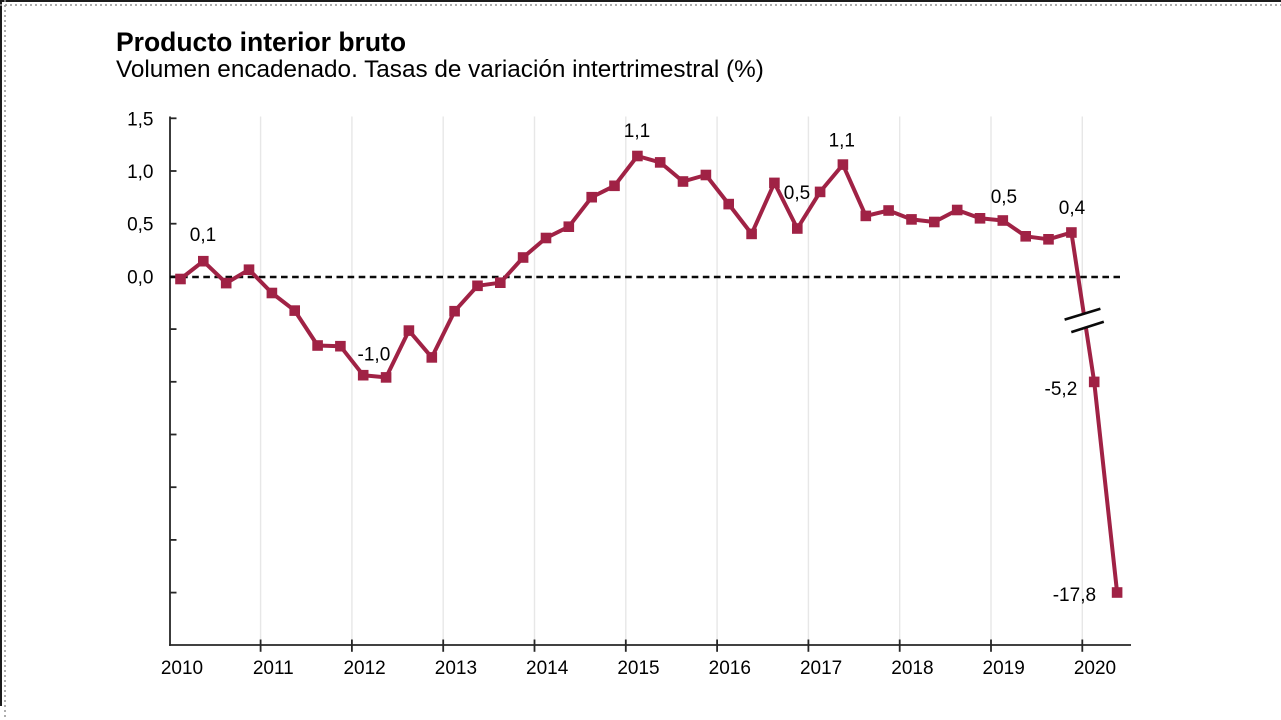  What do you see at coordinates (547, 668) in the screenshot?
I see `svg-text: 2014` at bounding box center [547, 668].